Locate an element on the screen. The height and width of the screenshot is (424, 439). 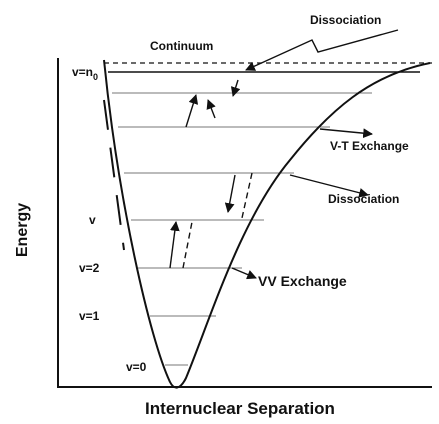
level-sub: 0 is located at coordinates (95, 77).